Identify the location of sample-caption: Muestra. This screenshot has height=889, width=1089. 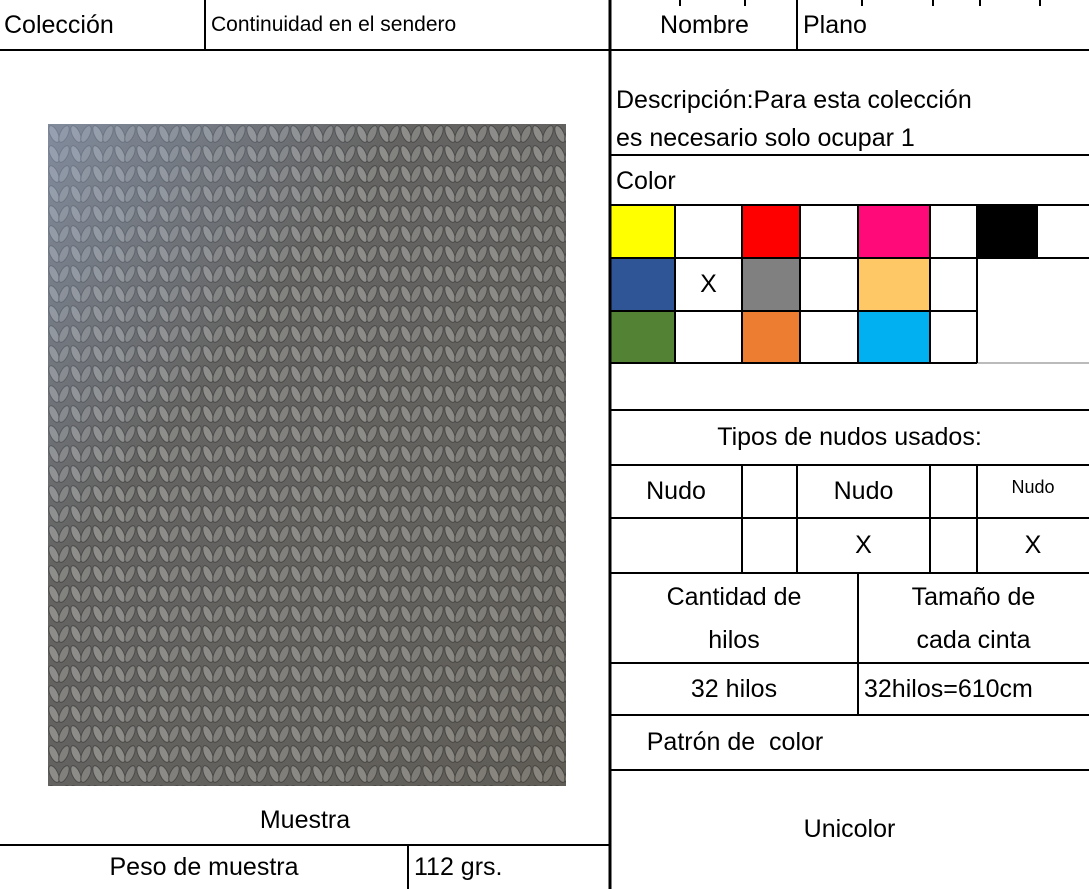
(305, 820).